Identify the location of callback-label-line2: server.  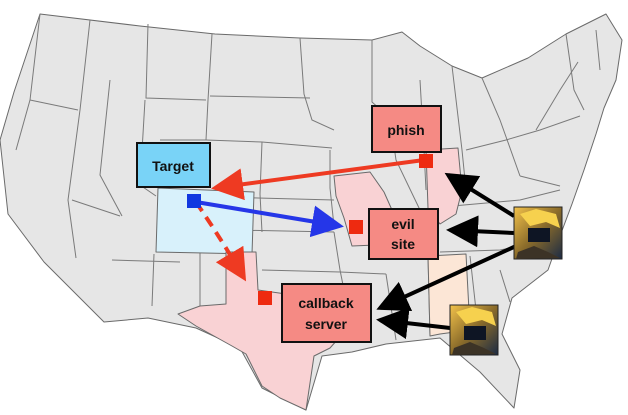
(326, 324).